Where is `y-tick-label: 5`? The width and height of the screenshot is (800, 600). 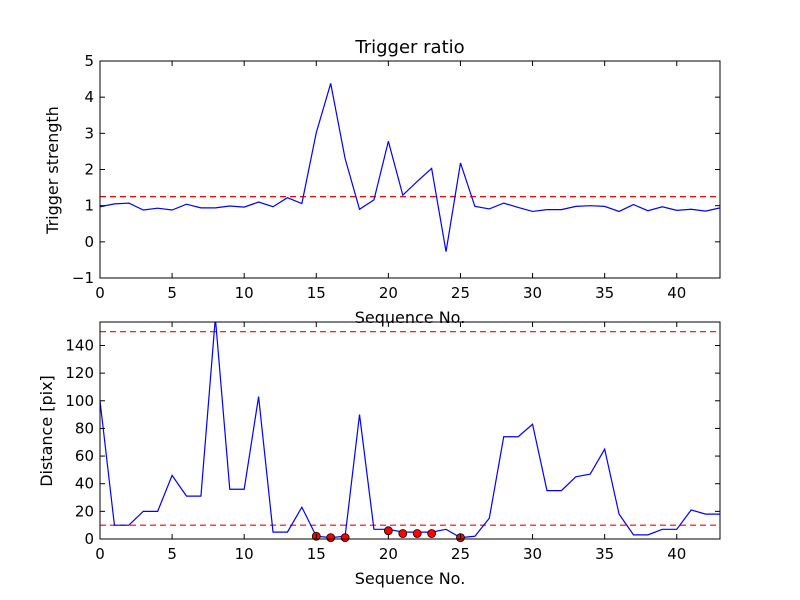
y-tick-label: 5 is located at coordinates (89, 61).